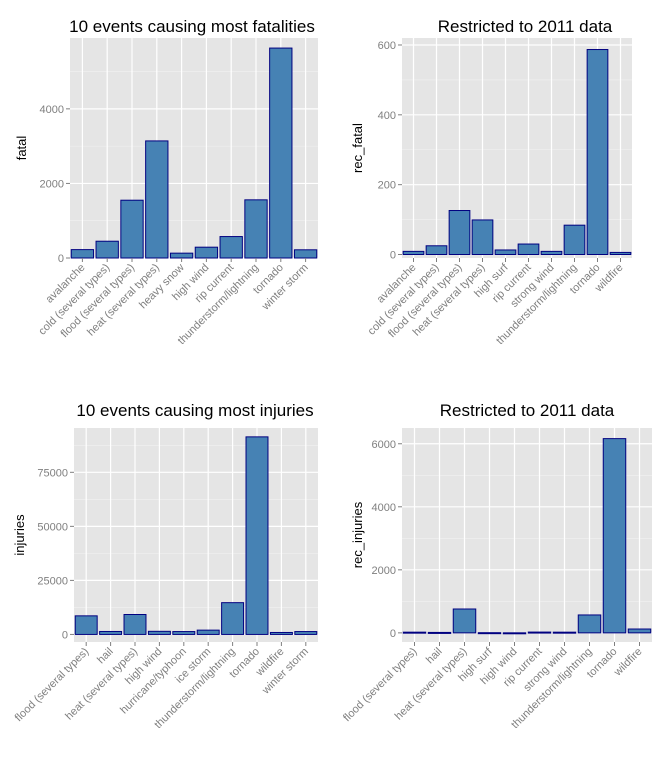 The image size is (672, 768). What do you see at coordinates (52, 527) in the screenshot?
I see `y-tick-label: 50000` at bounding box center [52, 527].